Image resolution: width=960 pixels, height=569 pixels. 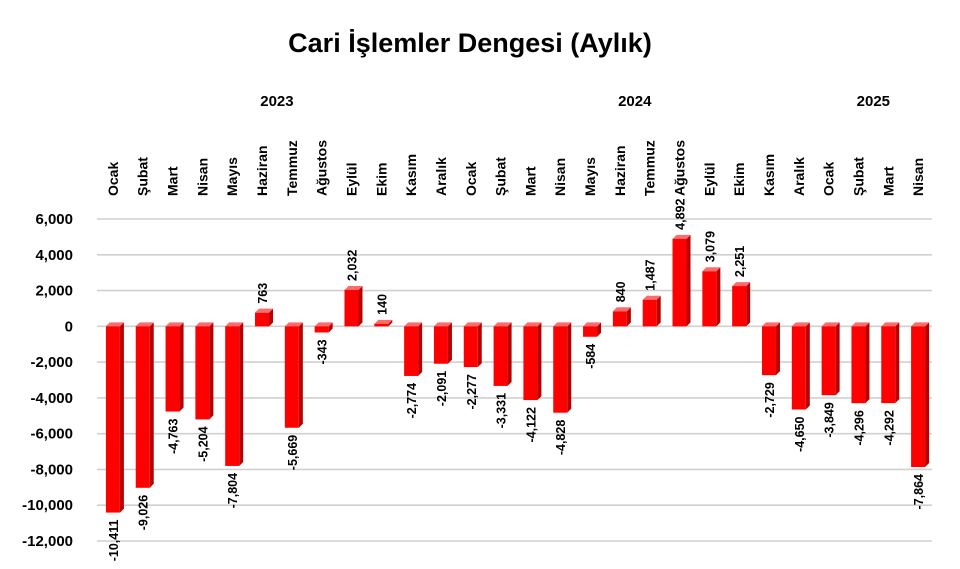 I want to click on year-label: 2025, so click(x=873, y=101).